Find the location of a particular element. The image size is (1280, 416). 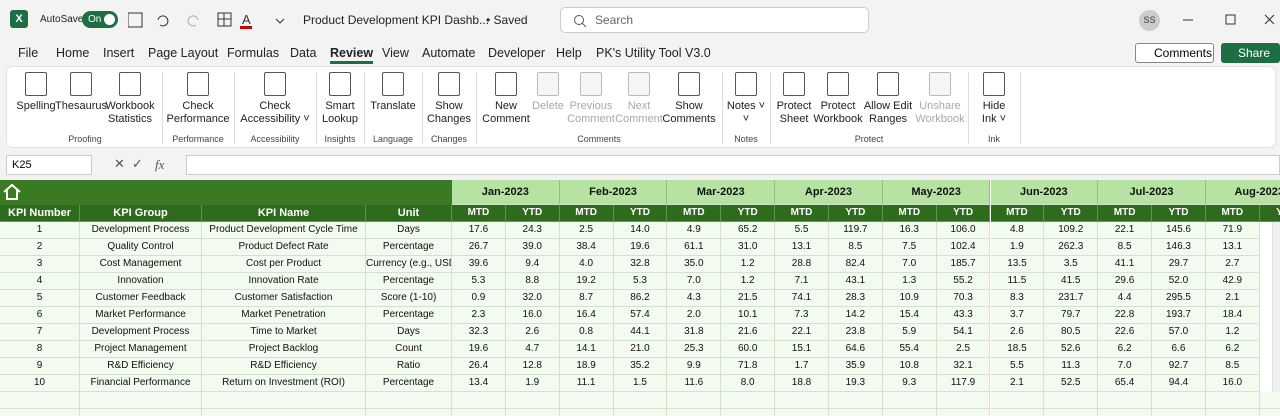

table-cell: 82.4 is located at coordinates (855, 264).